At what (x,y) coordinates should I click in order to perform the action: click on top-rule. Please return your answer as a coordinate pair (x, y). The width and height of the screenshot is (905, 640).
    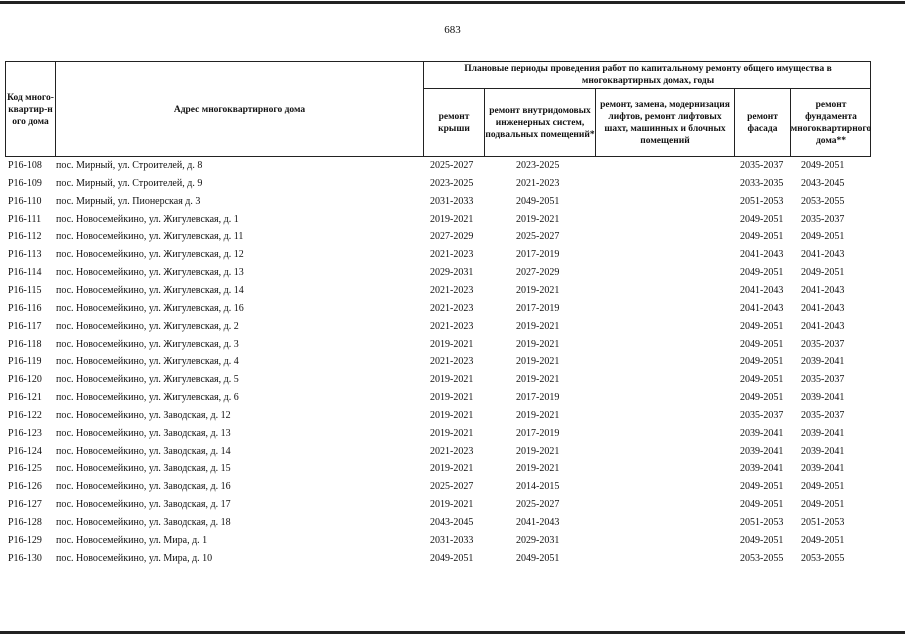
    Looking at the image, I should click on (452, 2).